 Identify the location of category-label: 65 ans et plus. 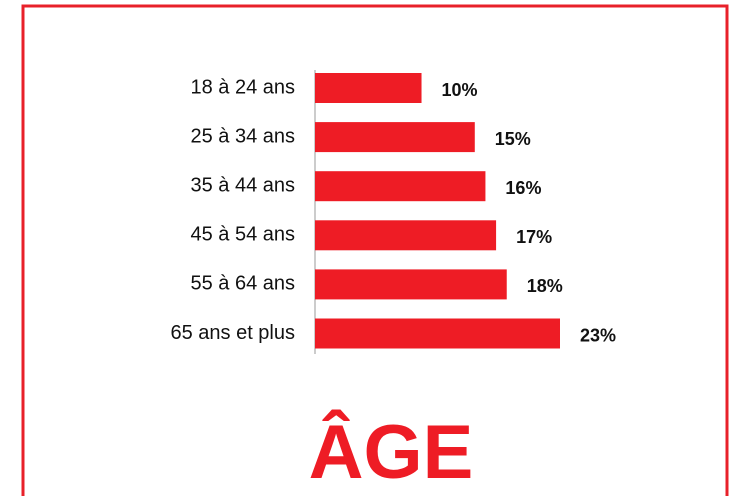
(232, 333).